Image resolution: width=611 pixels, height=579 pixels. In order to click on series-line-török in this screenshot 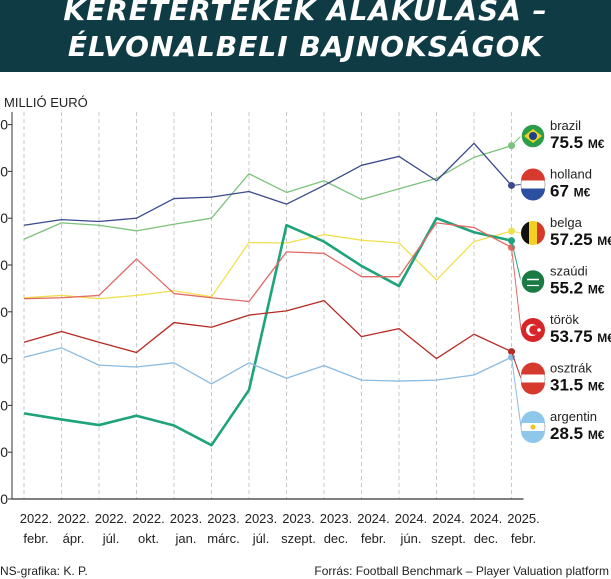, I will do `click(267, 262)`.